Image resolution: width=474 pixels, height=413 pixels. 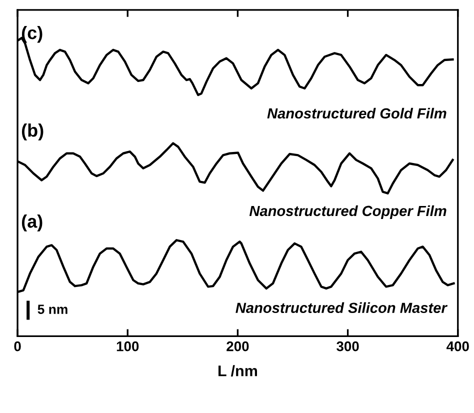 I want to click on annotation: Nanostructured Gold Film, so click(x=356, y=113).